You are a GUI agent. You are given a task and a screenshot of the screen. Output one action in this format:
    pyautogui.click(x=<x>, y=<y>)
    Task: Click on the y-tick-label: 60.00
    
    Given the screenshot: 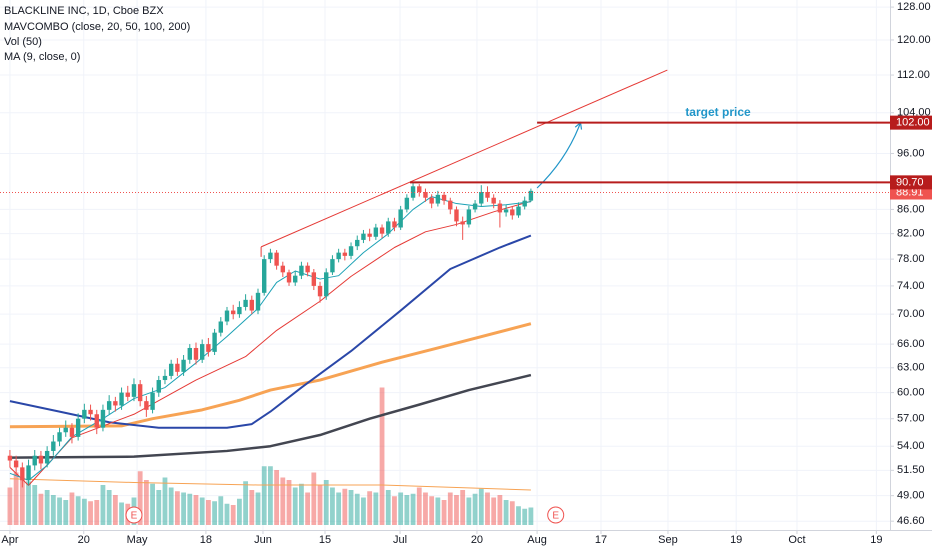 What is the action you would take?
    pyautogui.click(x=911, y=393)
    